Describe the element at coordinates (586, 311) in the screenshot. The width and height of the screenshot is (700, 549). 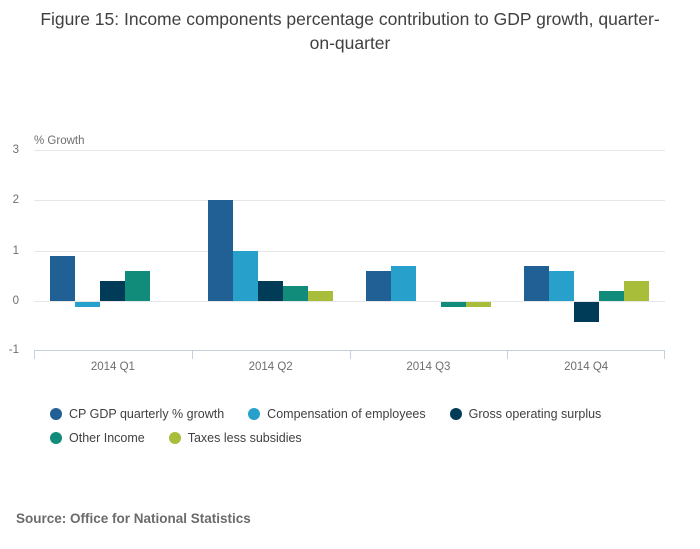
I see `bar-gross-operating-surplus-2014-q4` at that location.